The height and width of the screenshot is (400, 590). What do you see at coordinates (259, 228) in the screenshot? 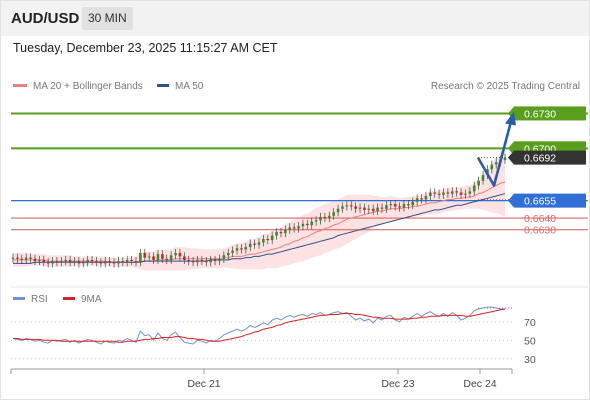
I see `ma50-line` at bounding box center [259, 228].